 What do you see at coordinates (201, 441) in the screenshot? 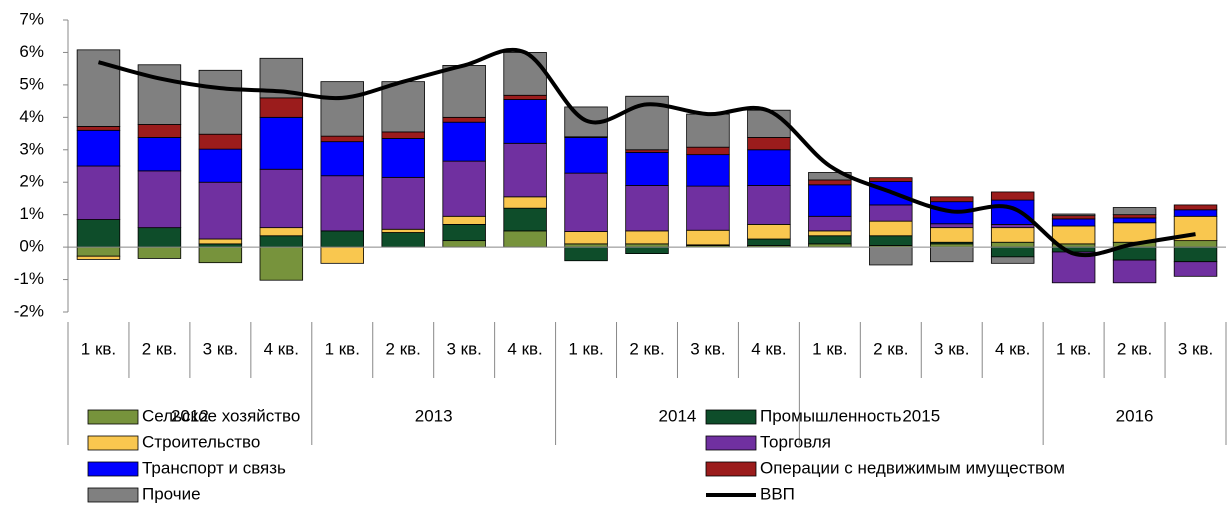
I see `legend-label: Строительство` at bounding box center [201, 441].